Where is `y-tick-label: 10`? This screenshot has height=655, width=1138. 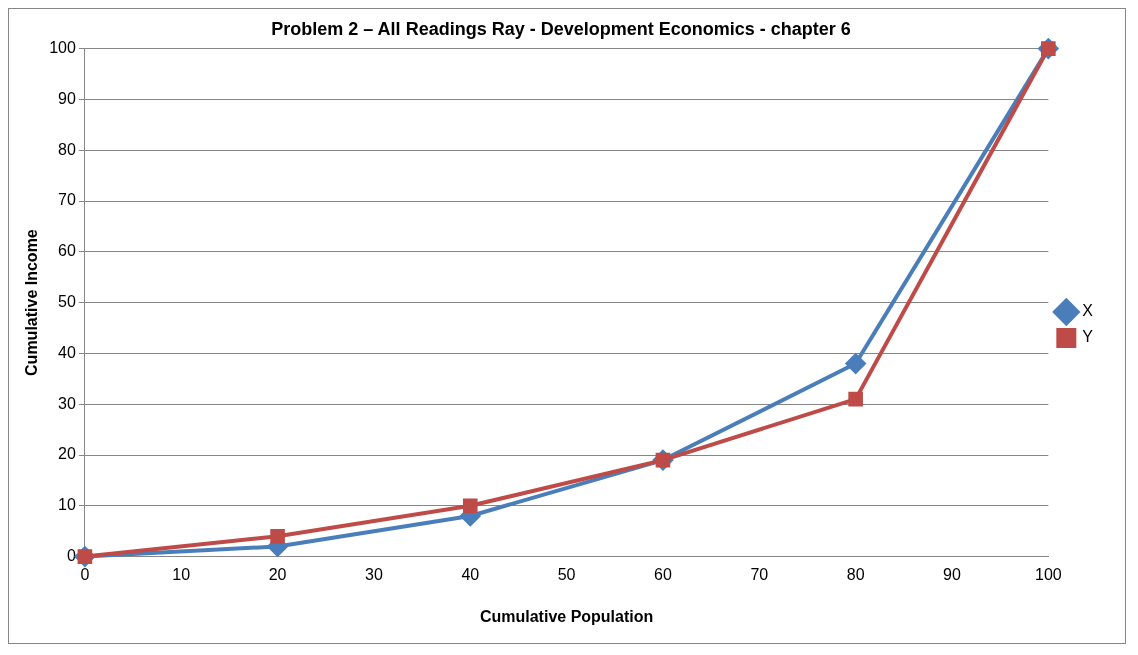 y-tick-label: 10 is located at coordinates (67, 505).